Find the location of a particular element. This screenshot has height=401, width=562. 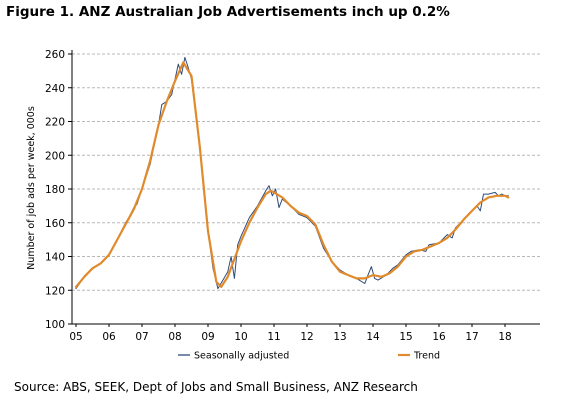

y-tick-label: 140 is located at coordinates (55, 258).